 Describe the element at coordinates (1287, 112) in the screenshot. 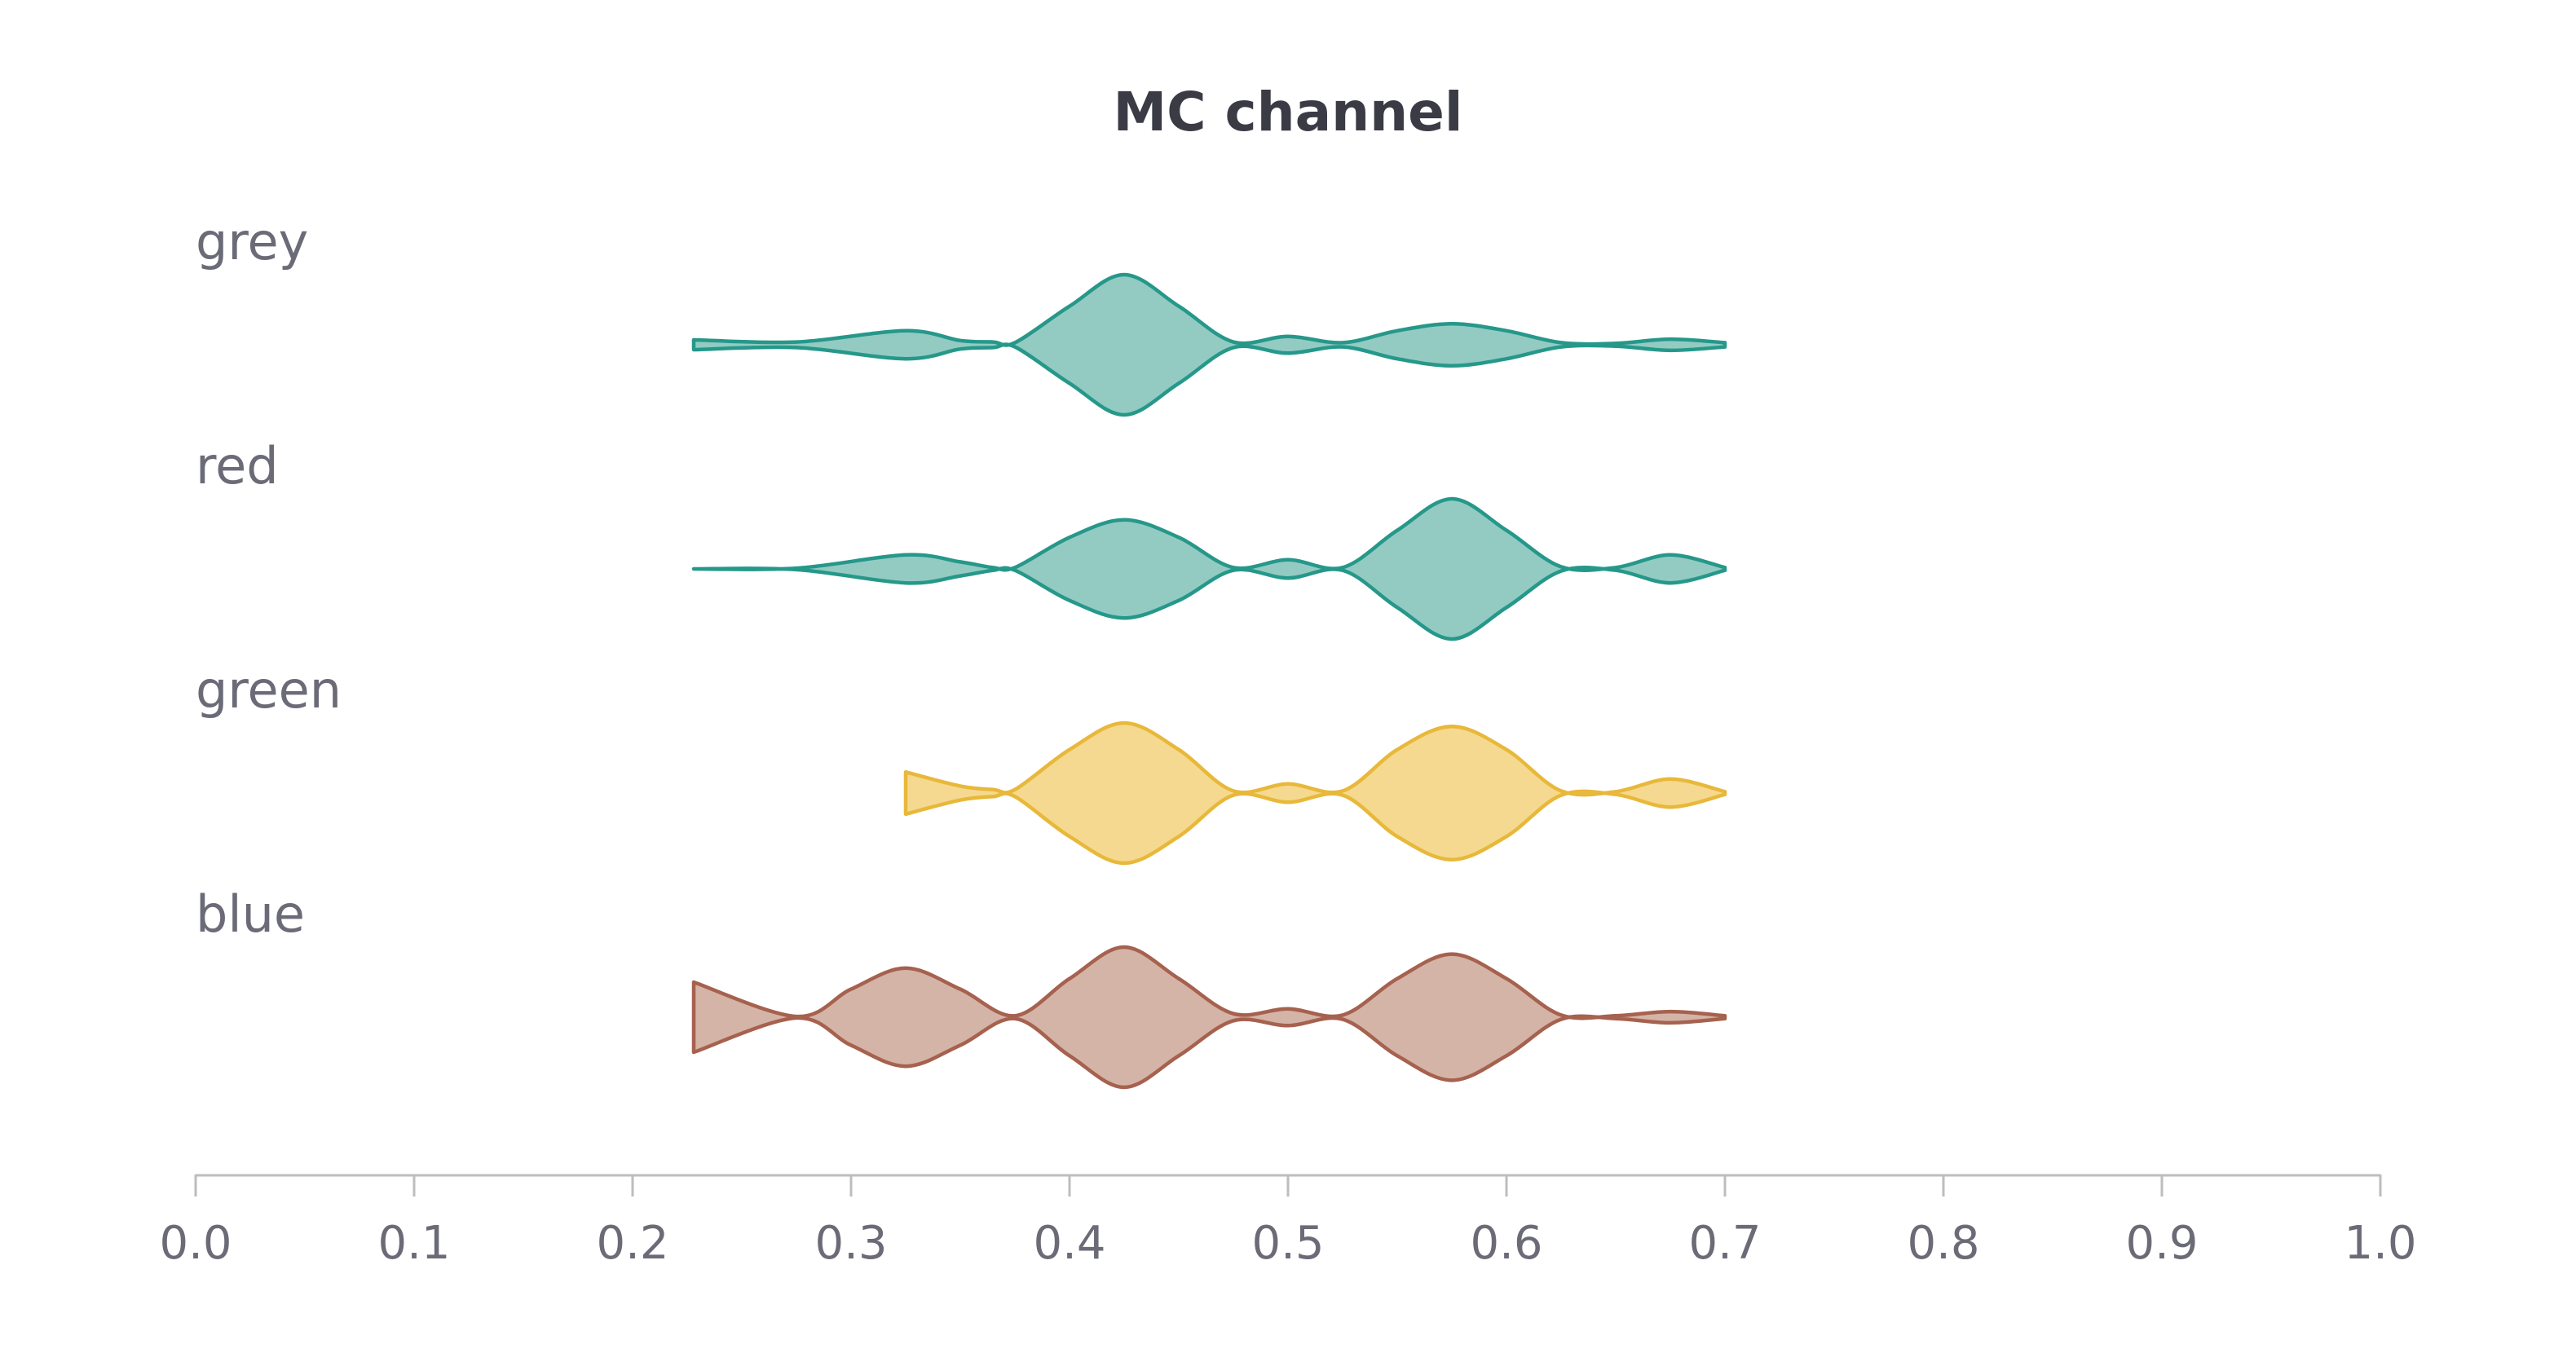

I see `chart-title: MC channel` at that location.